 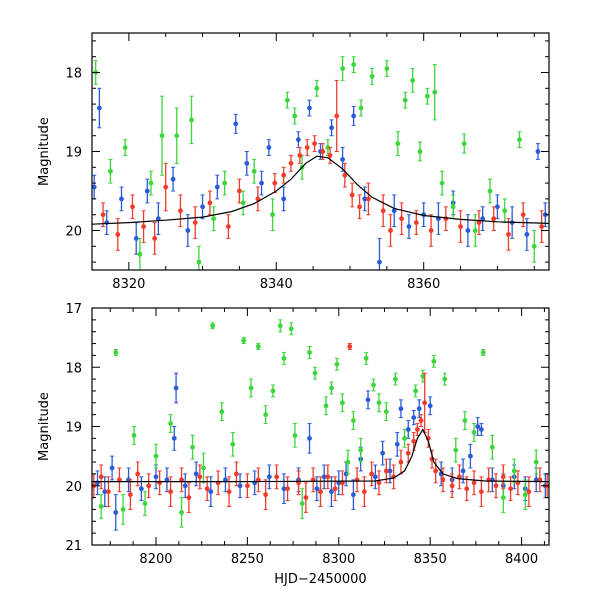 What do you see at coordinates (73, 546) in the screenshot?
I see `y-tick-label: 21` at bounding box center [73, 546].